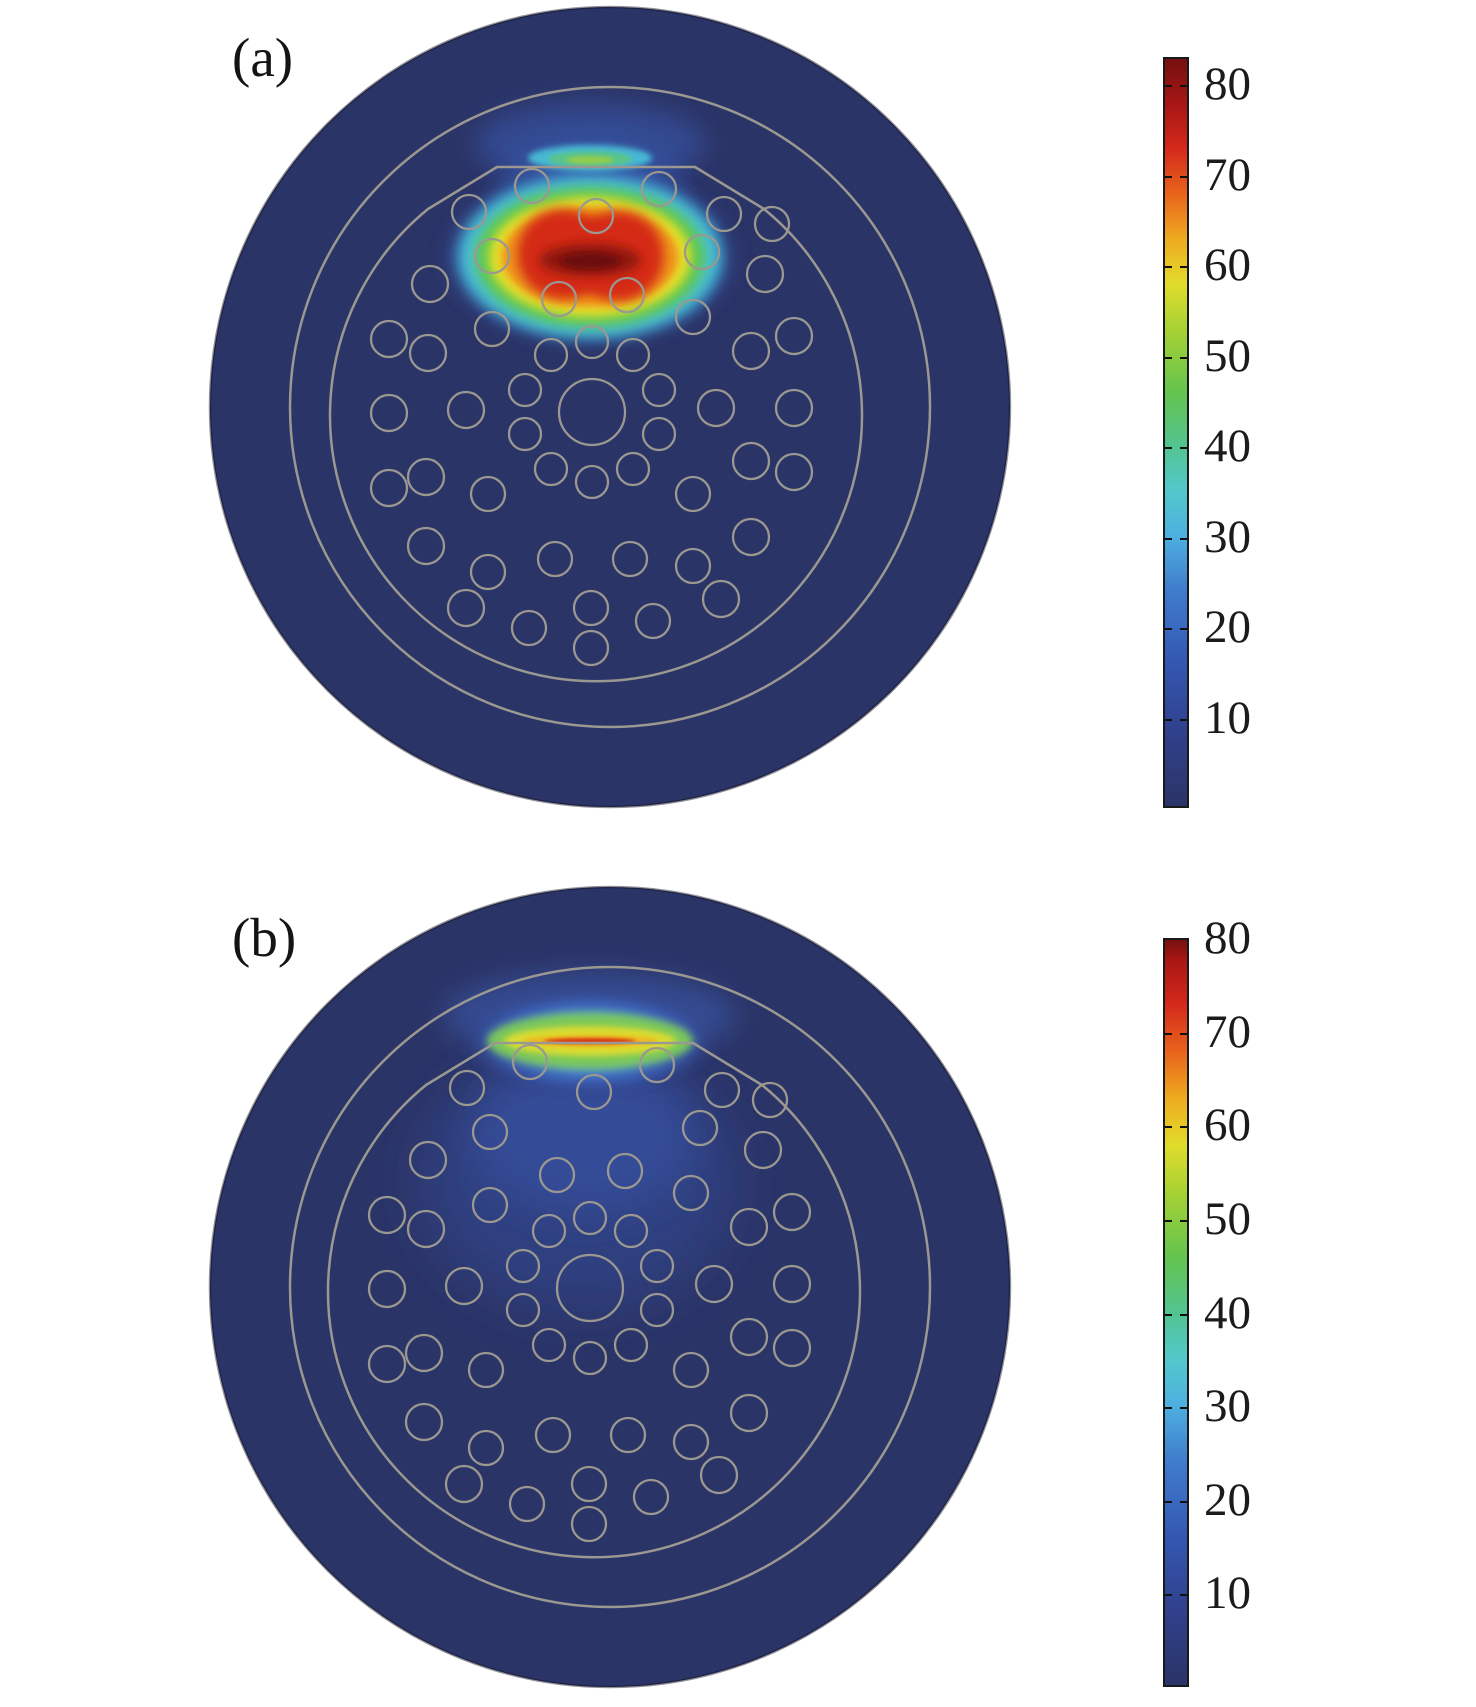  I want to click on colorbar-tick-label: 50, so click(1227, 1218).